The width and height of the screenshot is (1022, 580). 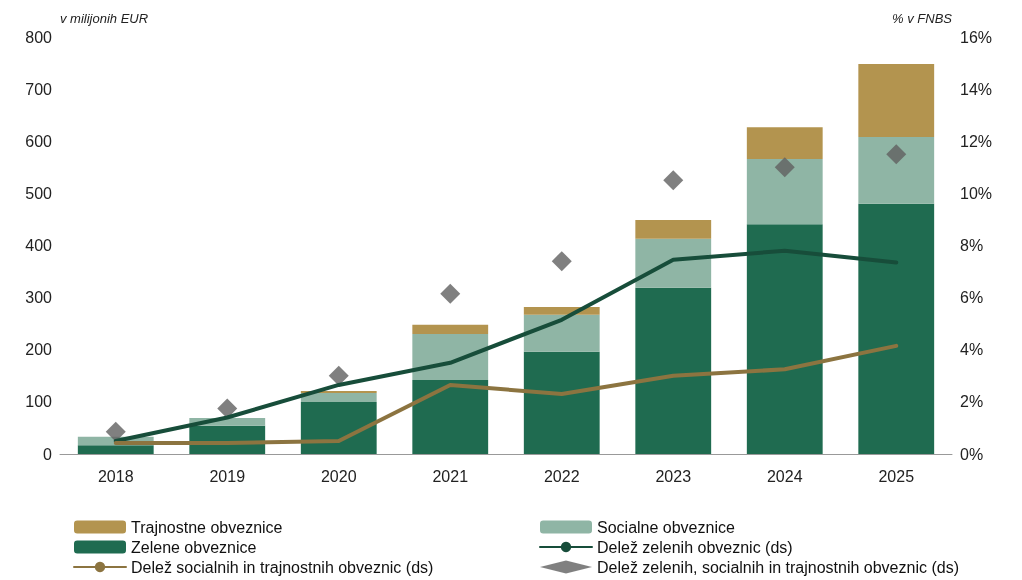 I want to click on y-tick-label: 300, so click(x=39, y=298).